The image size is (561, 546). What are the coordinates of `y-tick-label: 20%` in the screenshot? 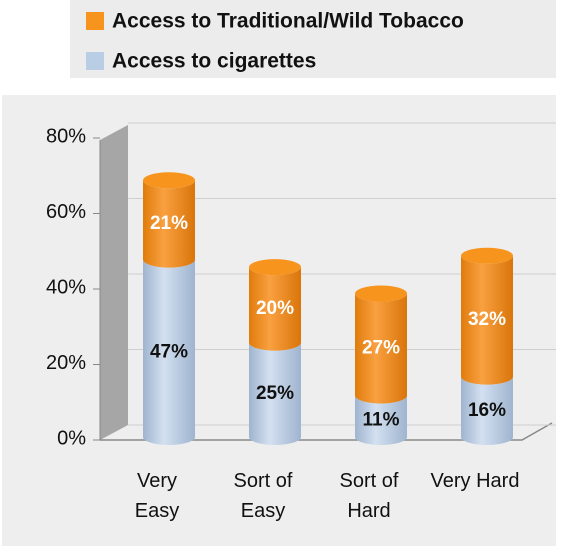 It's located at (66, 363).